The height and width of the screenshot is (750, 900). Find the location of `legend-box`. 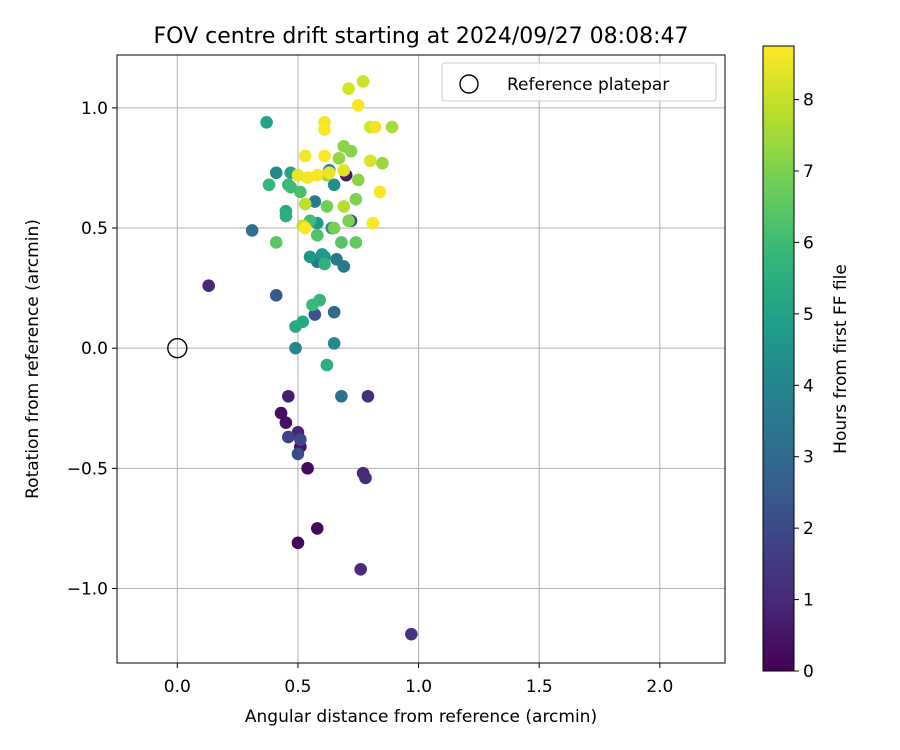

legend-box is located at coordinates (579, 82).